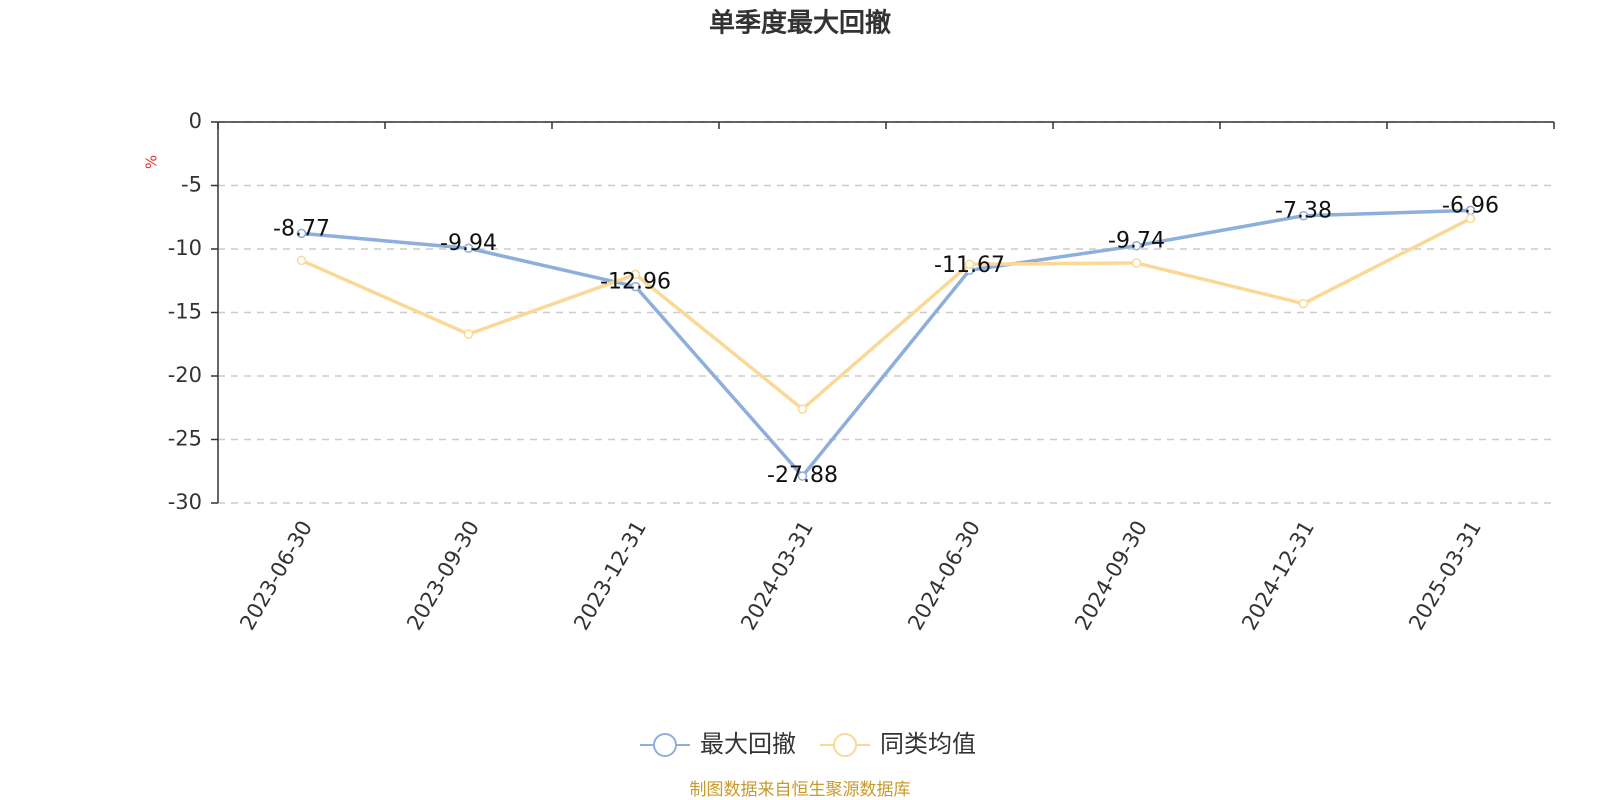 This screenshot has width=1600, height=800. I want to click on legend-label: 同类均值, so click(928, 744).